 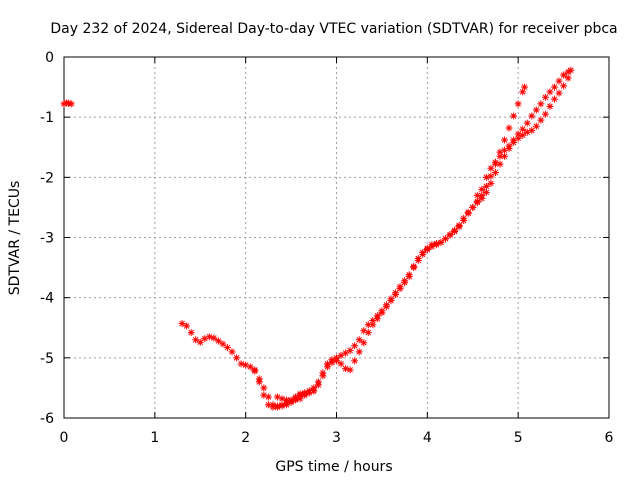 I want to click on x-tick-label: 1, so click(x=154, y=438).